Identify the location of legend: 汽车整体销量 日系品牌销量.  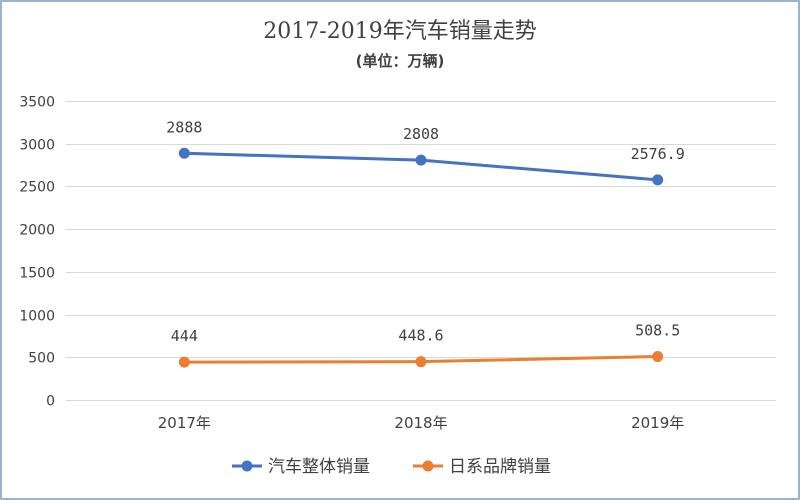
(391, 467).